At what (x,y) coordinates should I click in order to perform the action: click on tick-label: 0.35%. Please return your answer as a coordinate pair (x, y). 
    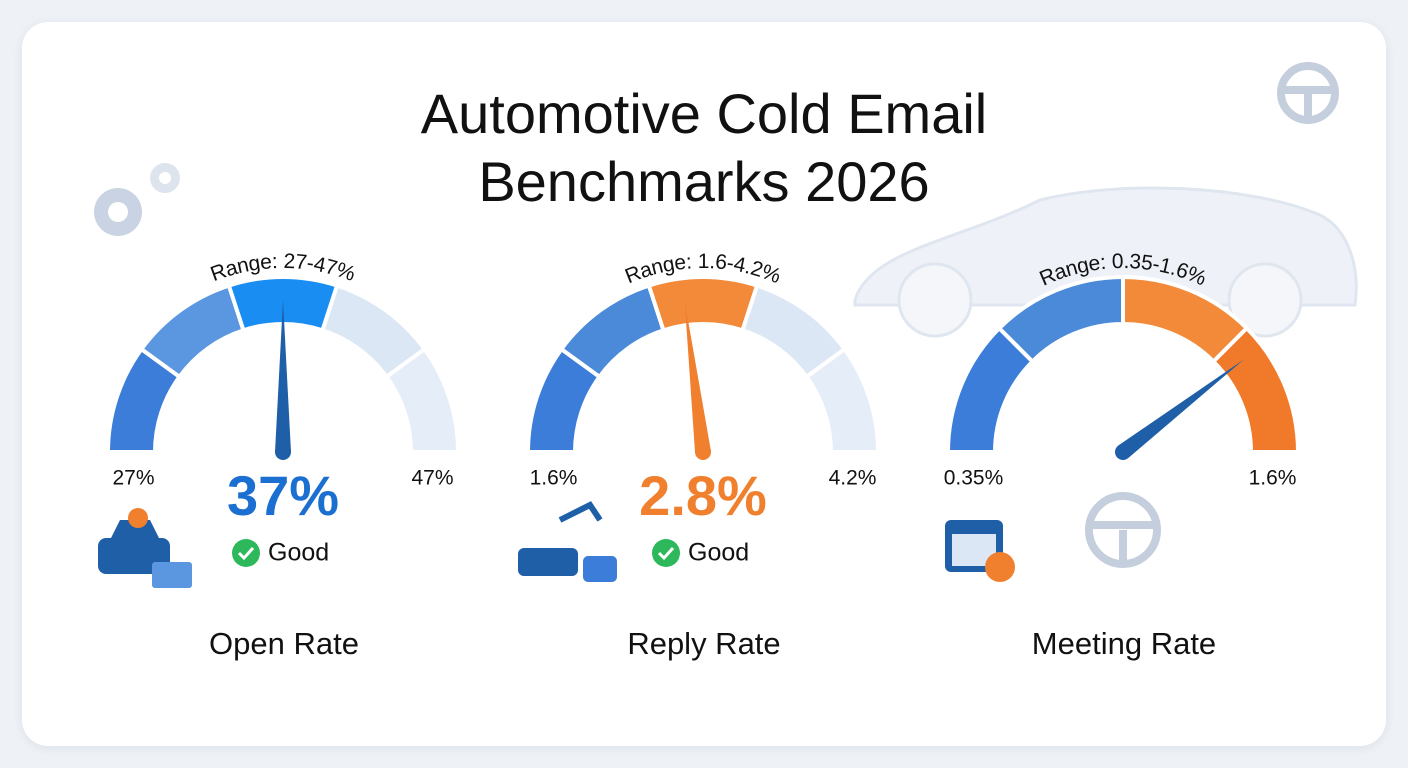
    Looking at the image, I should click on (974, 478).